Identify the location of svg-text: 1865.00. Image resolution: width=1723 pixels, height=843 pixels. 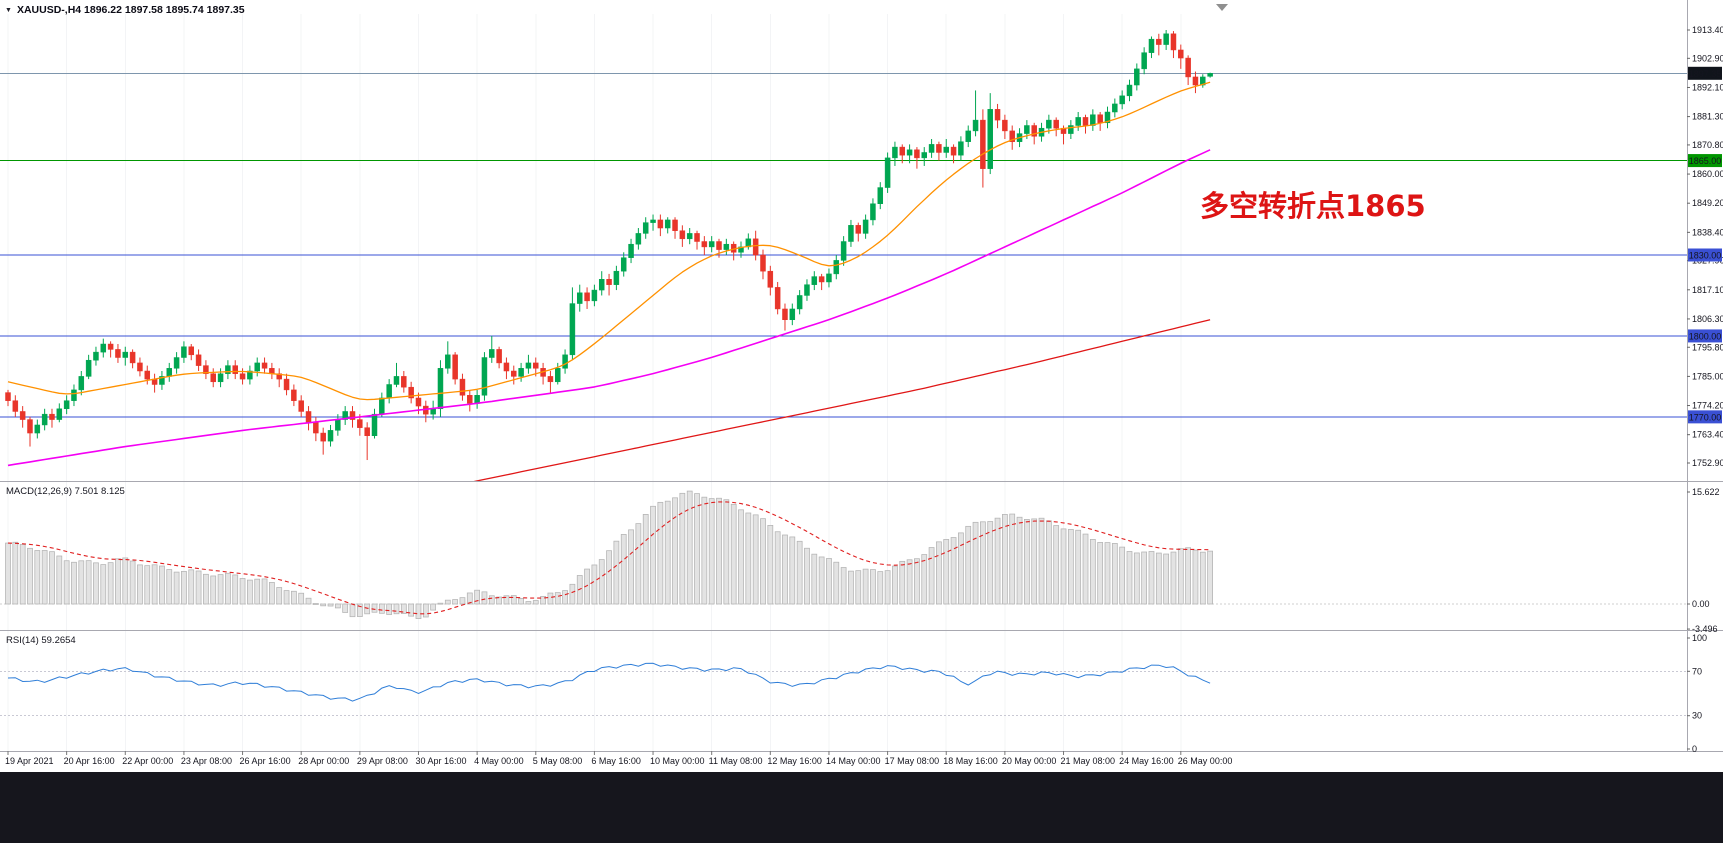
(1705, 161).